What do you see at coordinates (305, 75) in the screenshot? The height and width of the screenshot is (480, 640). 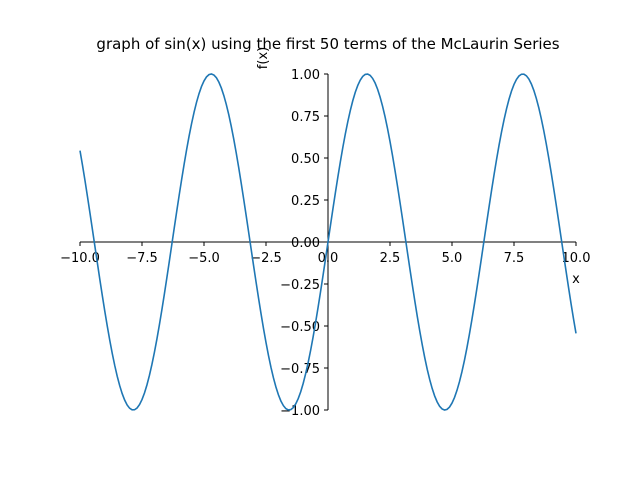 I see `y-tick-label: 1.00` at bounding box center [305, 75].